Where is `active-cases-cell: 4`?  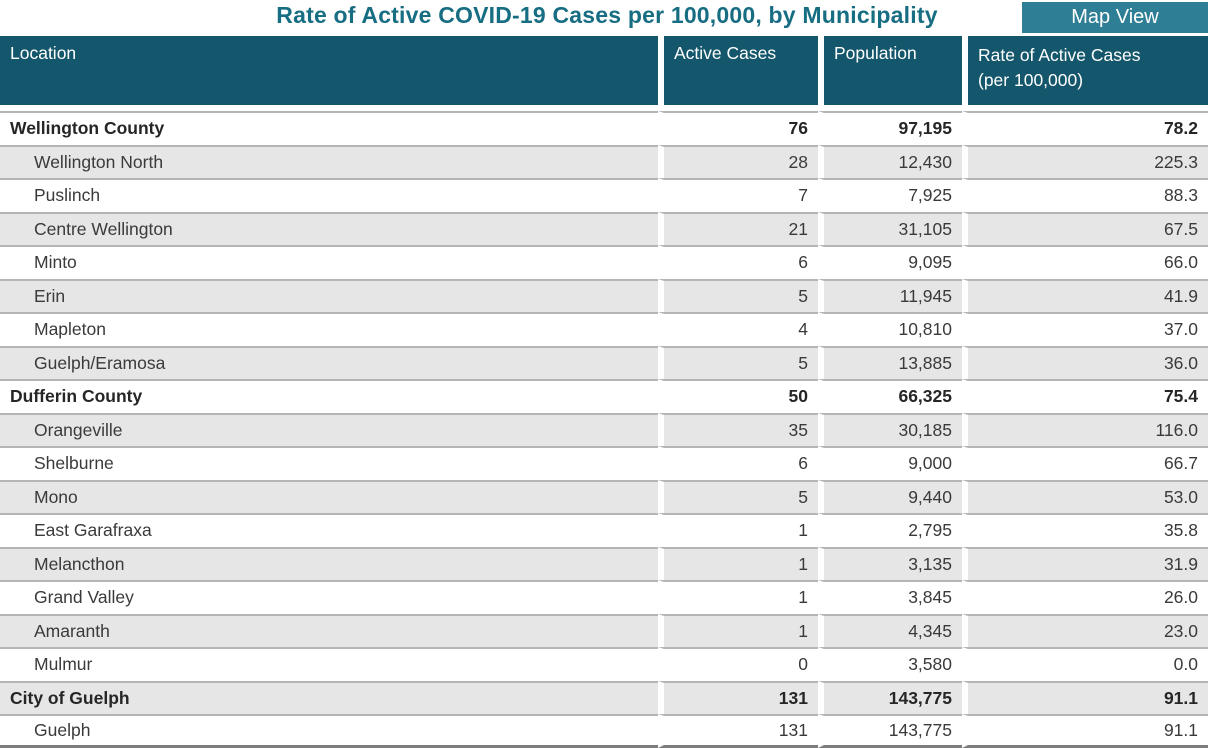 active-cases-cell: 4 is located at coordinates (738, 329).